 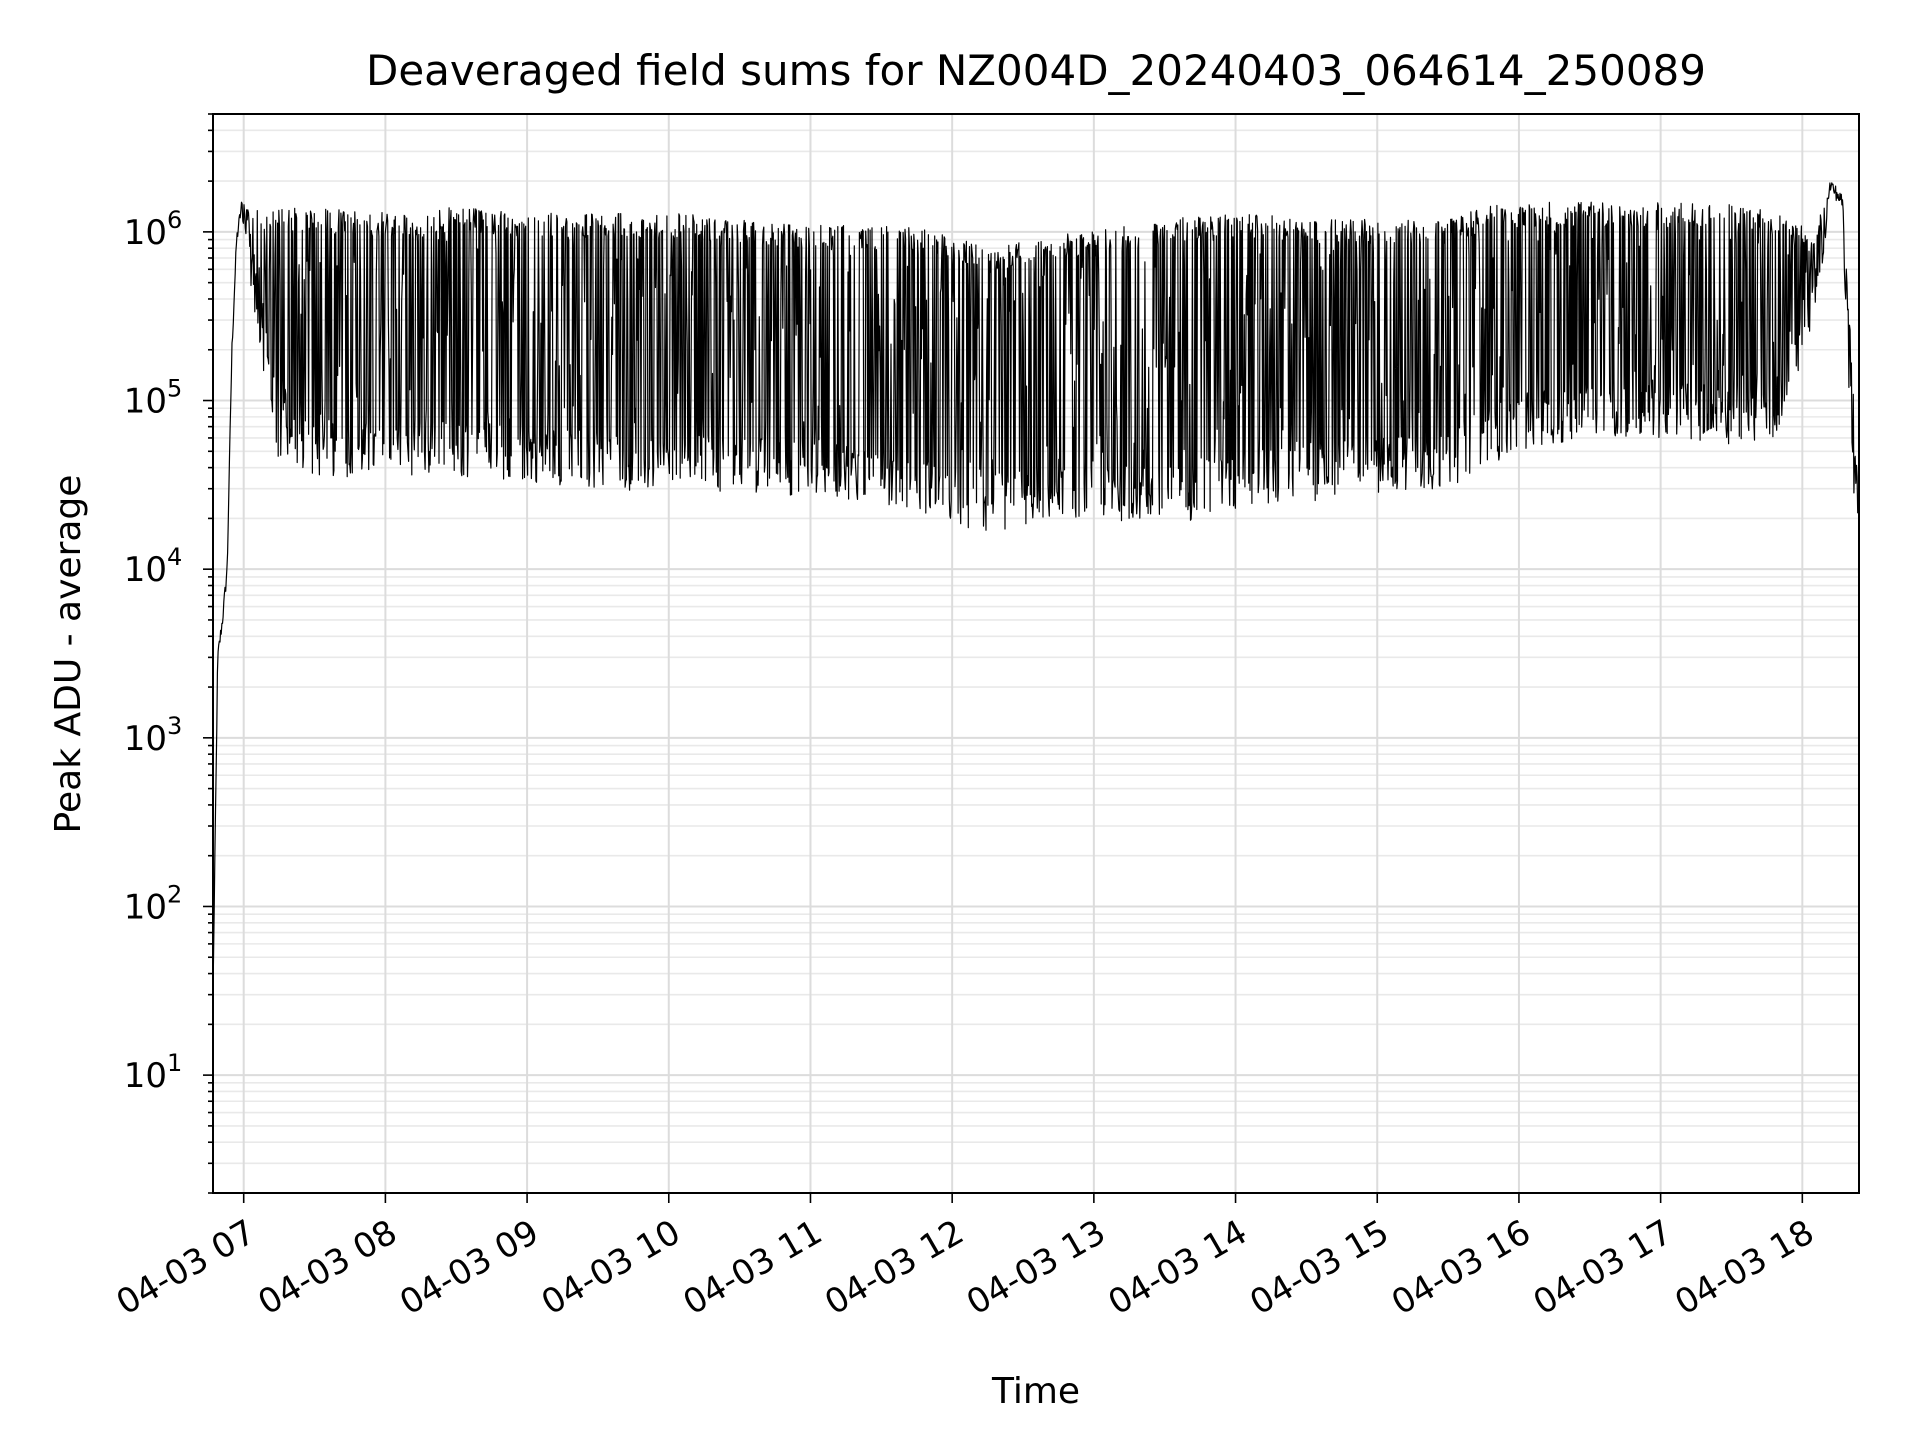 I want to click on y-tick-label: 10², so click(x=153, y=903).